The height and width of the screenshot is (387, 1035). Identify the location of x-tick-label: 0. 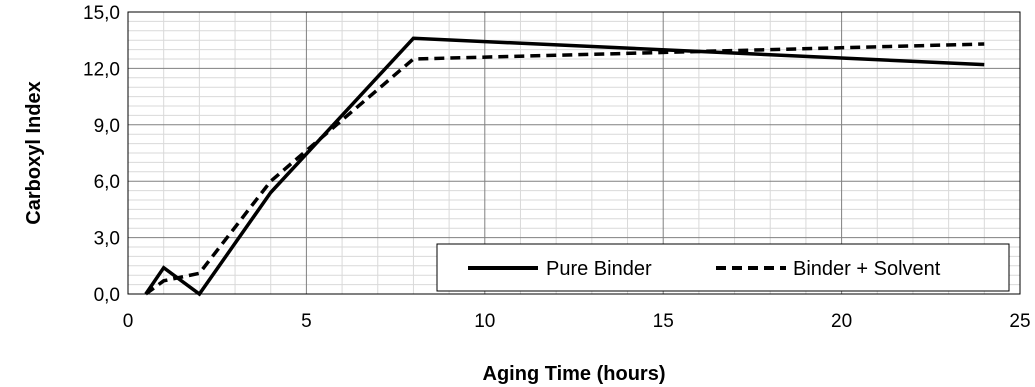
(128, 321).